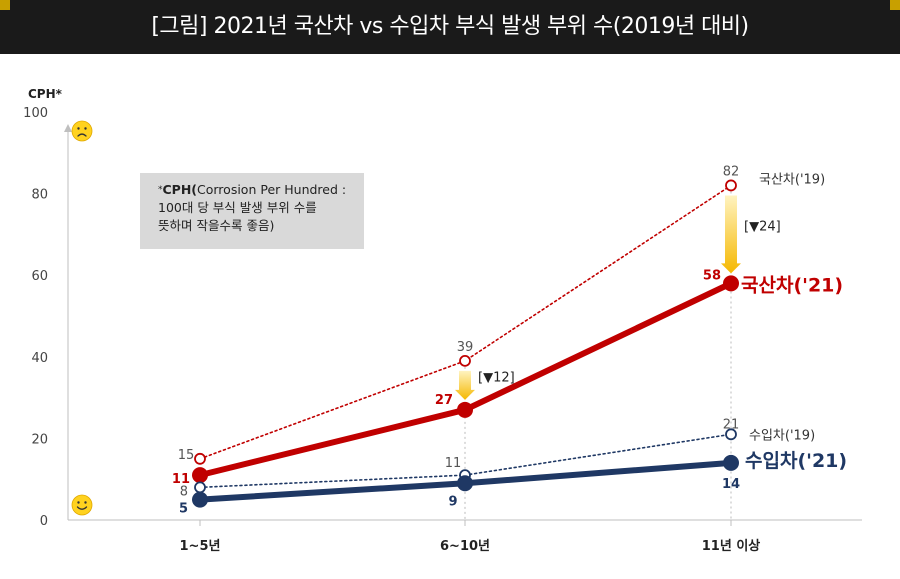 Image resolution: width=900 pixels, height=579 pixels. I want to click on data-label: 8, so click(184, 491).